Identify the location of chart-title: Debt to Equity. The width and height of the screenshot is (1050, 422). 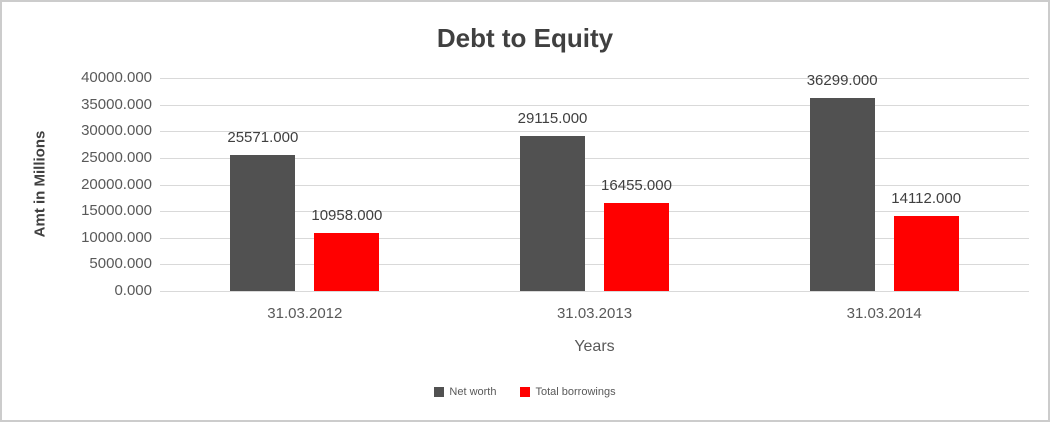
(525, 38).